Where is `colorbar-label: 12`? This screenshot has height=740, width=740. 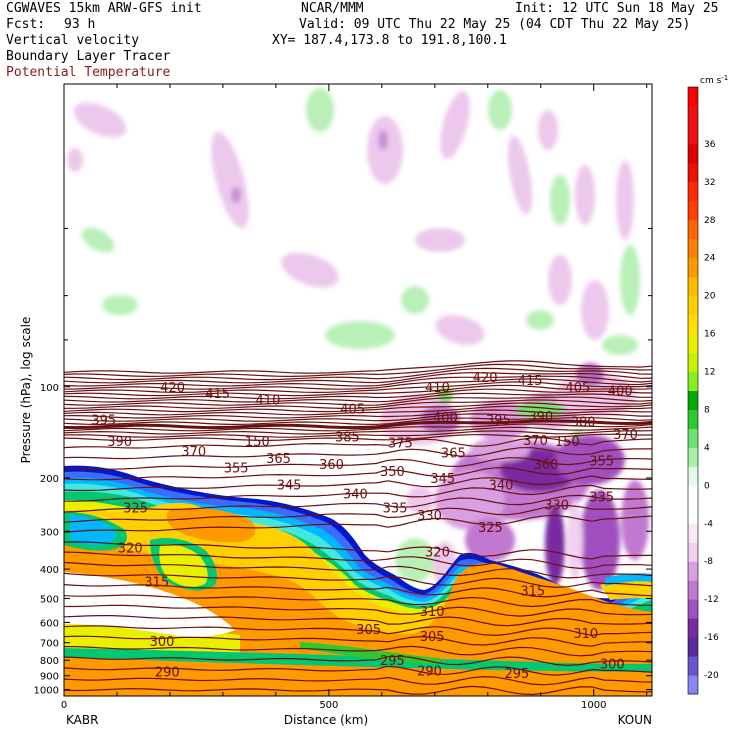
colorbar-label: 12 is located at coordinates (709, 373).